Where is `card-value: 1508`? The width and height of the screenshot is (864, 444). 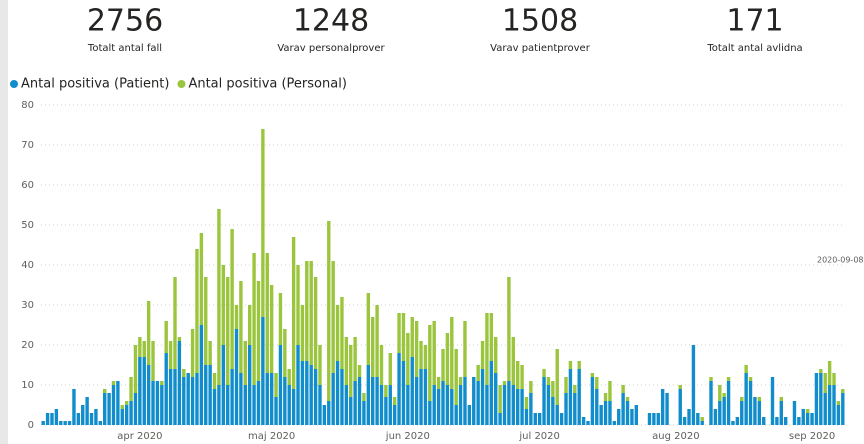 card-value: 1508 is located at coordinates (540, 21).